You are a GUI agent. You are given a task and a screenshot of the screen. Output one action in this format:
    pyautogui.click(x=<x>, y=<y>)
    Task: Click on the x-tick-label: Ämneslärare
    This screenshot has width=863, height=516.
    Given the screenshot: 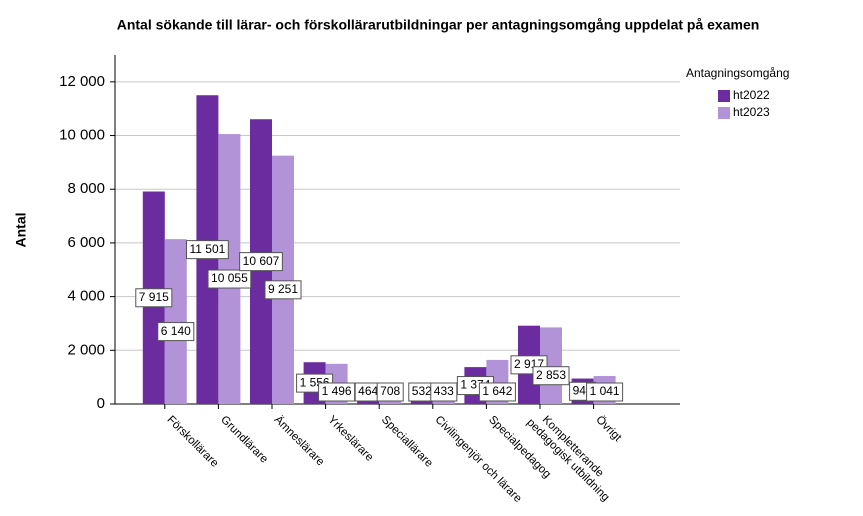 What is the action you would take?
    pyautogui.click(x=299, y=441)
    